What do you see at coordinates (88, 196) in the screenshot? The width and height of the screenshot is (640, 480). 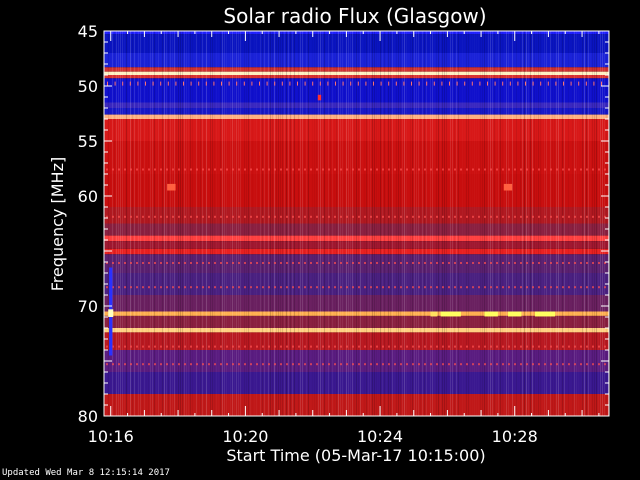 I see `y-tick-label: 60` at bounding box center [88, 196].